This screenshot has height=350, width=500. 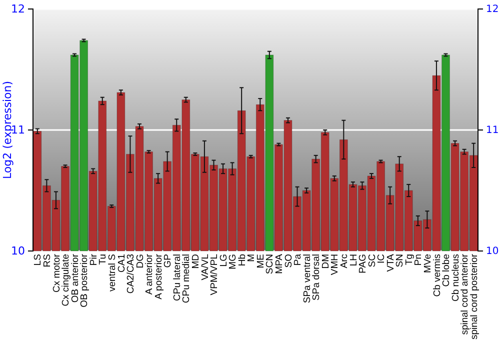 What do you see at coordinates (131, 274) in the screenshot?
I see `x-tick-label: CA2/CA3` at bounding box center [131, 274].